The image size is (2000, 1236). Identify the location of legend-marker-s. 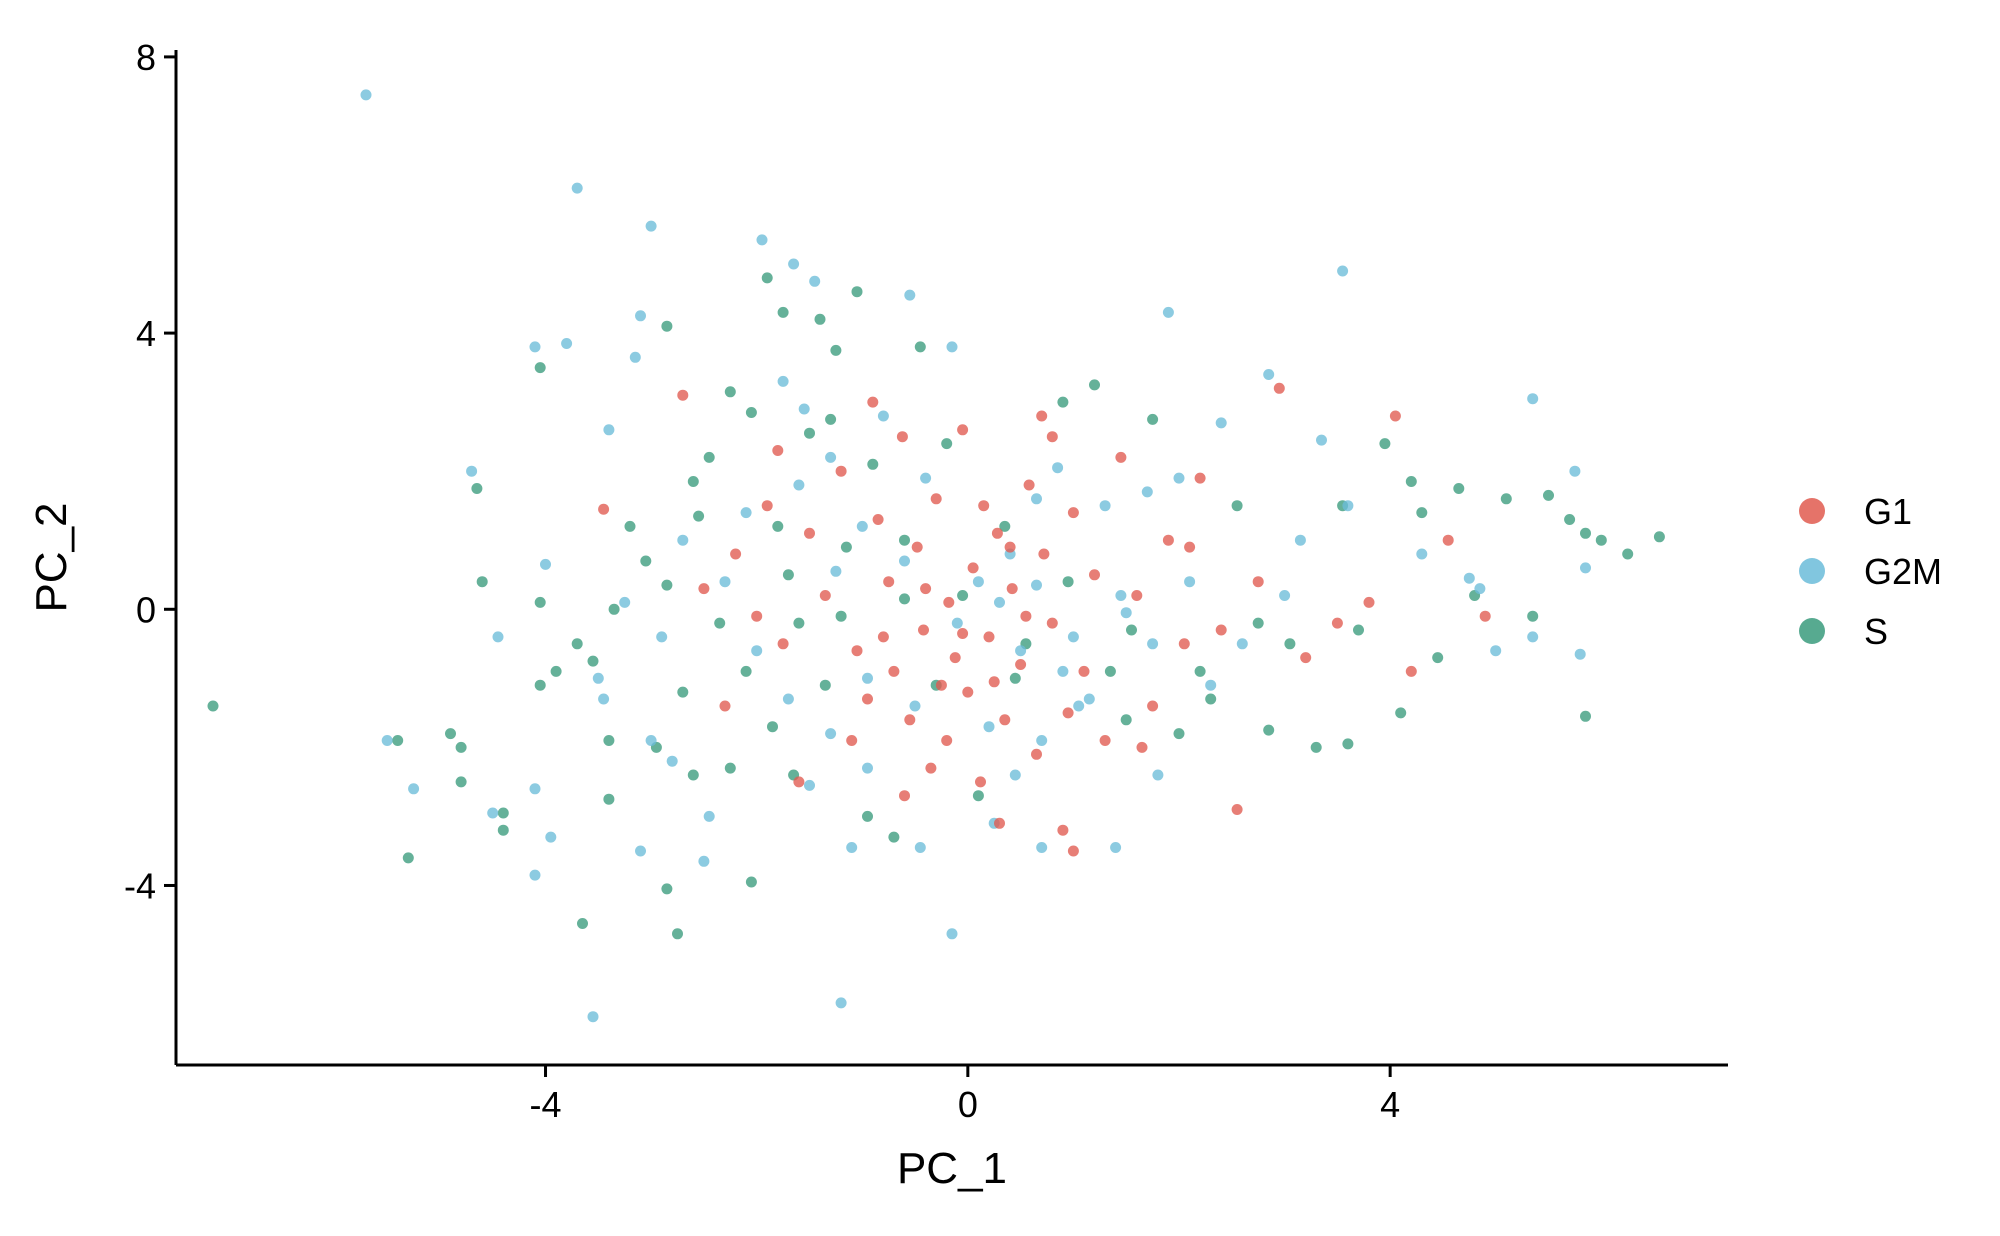
(1812, 631).